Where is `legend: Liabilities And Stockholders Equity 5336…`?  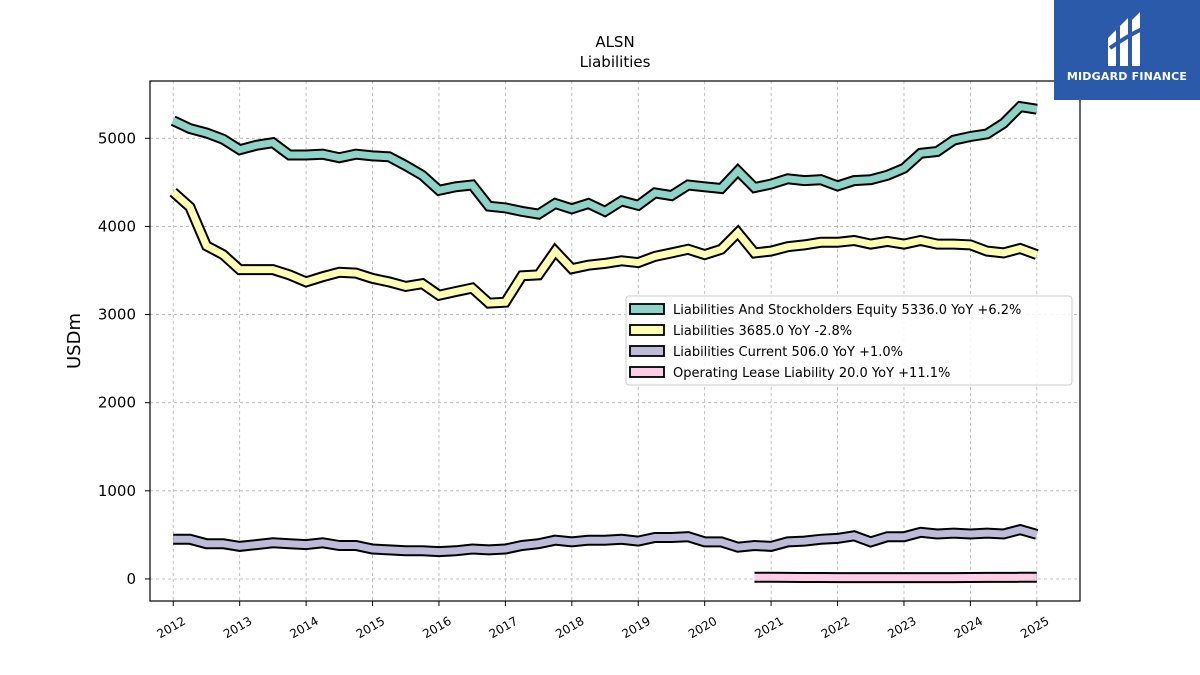 legend: Liabilities And Stockholders Equity 5336… is located at coordinates (849, 340).